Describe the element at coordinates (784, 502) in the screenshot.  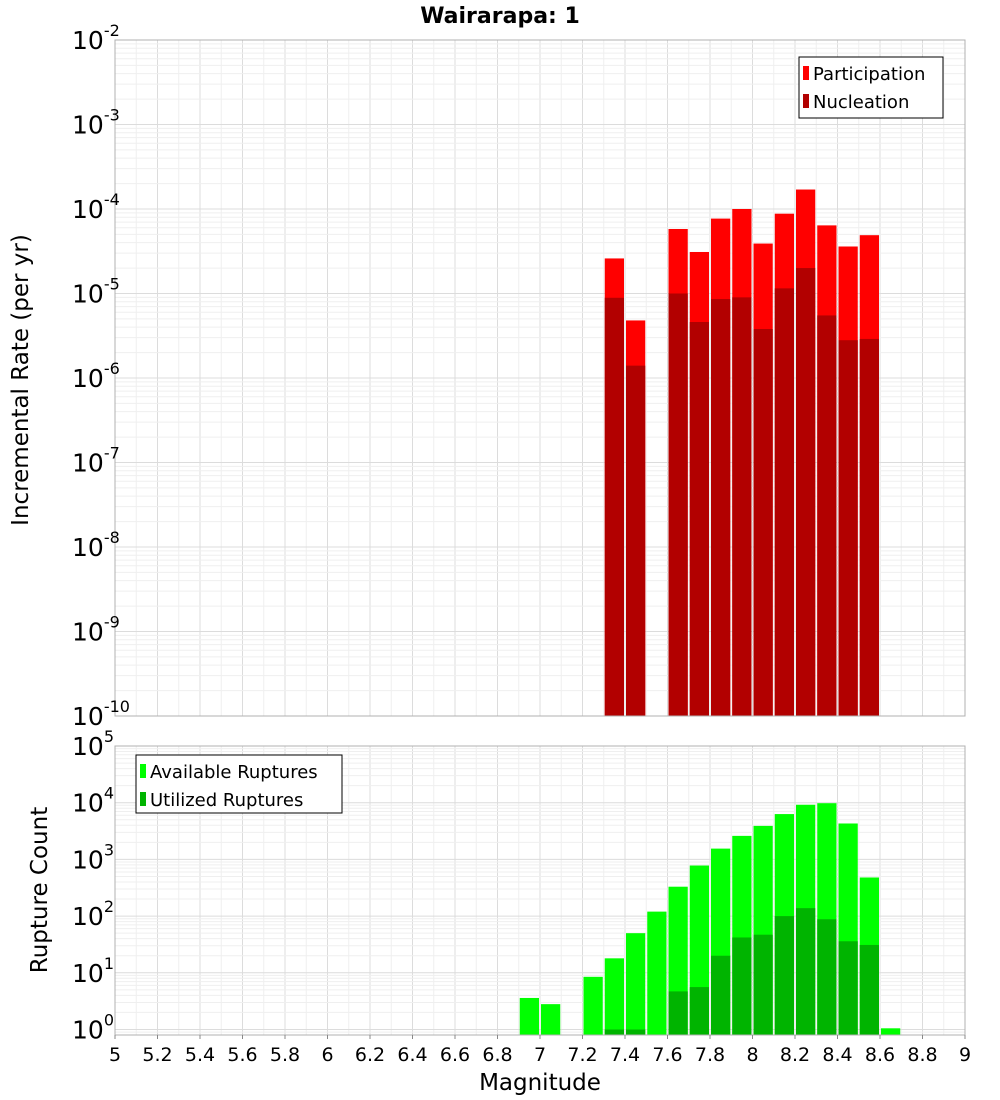
I see `bar-nucleation-8.15` at that location.